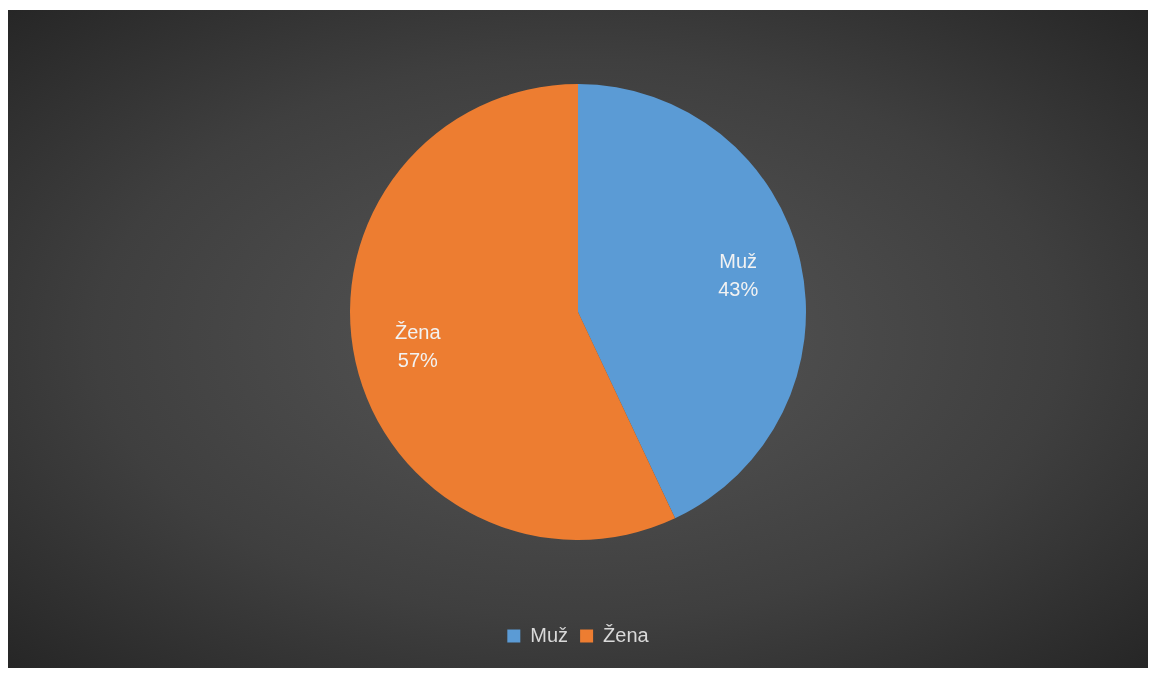 The height and width of the screenshot is (674, 1152). Describe the element at coordinates (738, 260) in the screenshot. I see `slice-label: Muž` at that location.